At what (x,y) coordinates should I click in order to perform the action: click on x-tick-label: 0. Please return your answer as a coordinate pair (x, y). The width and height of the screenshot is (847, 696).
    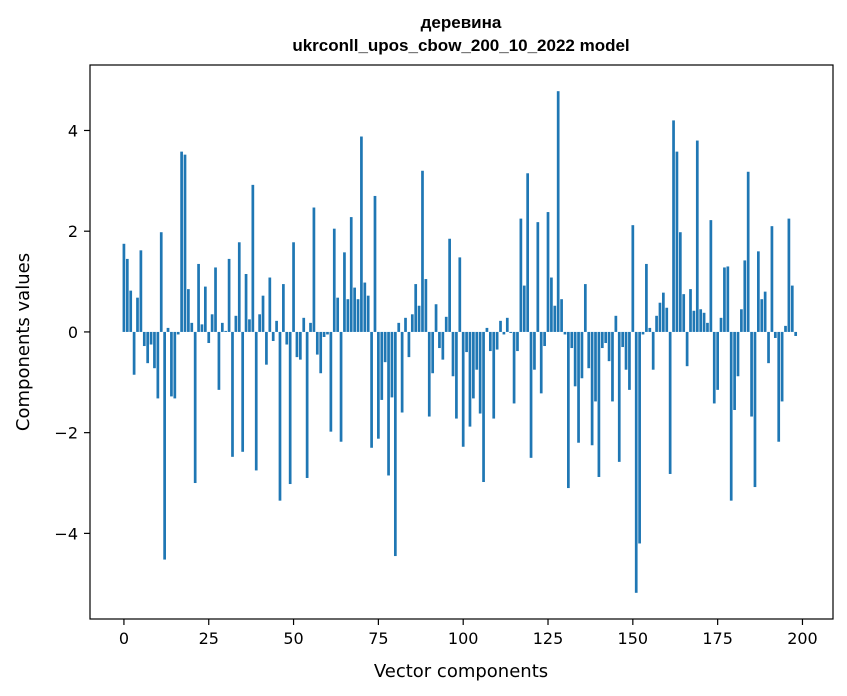
    Looking at the image, I should click on (124, 638).